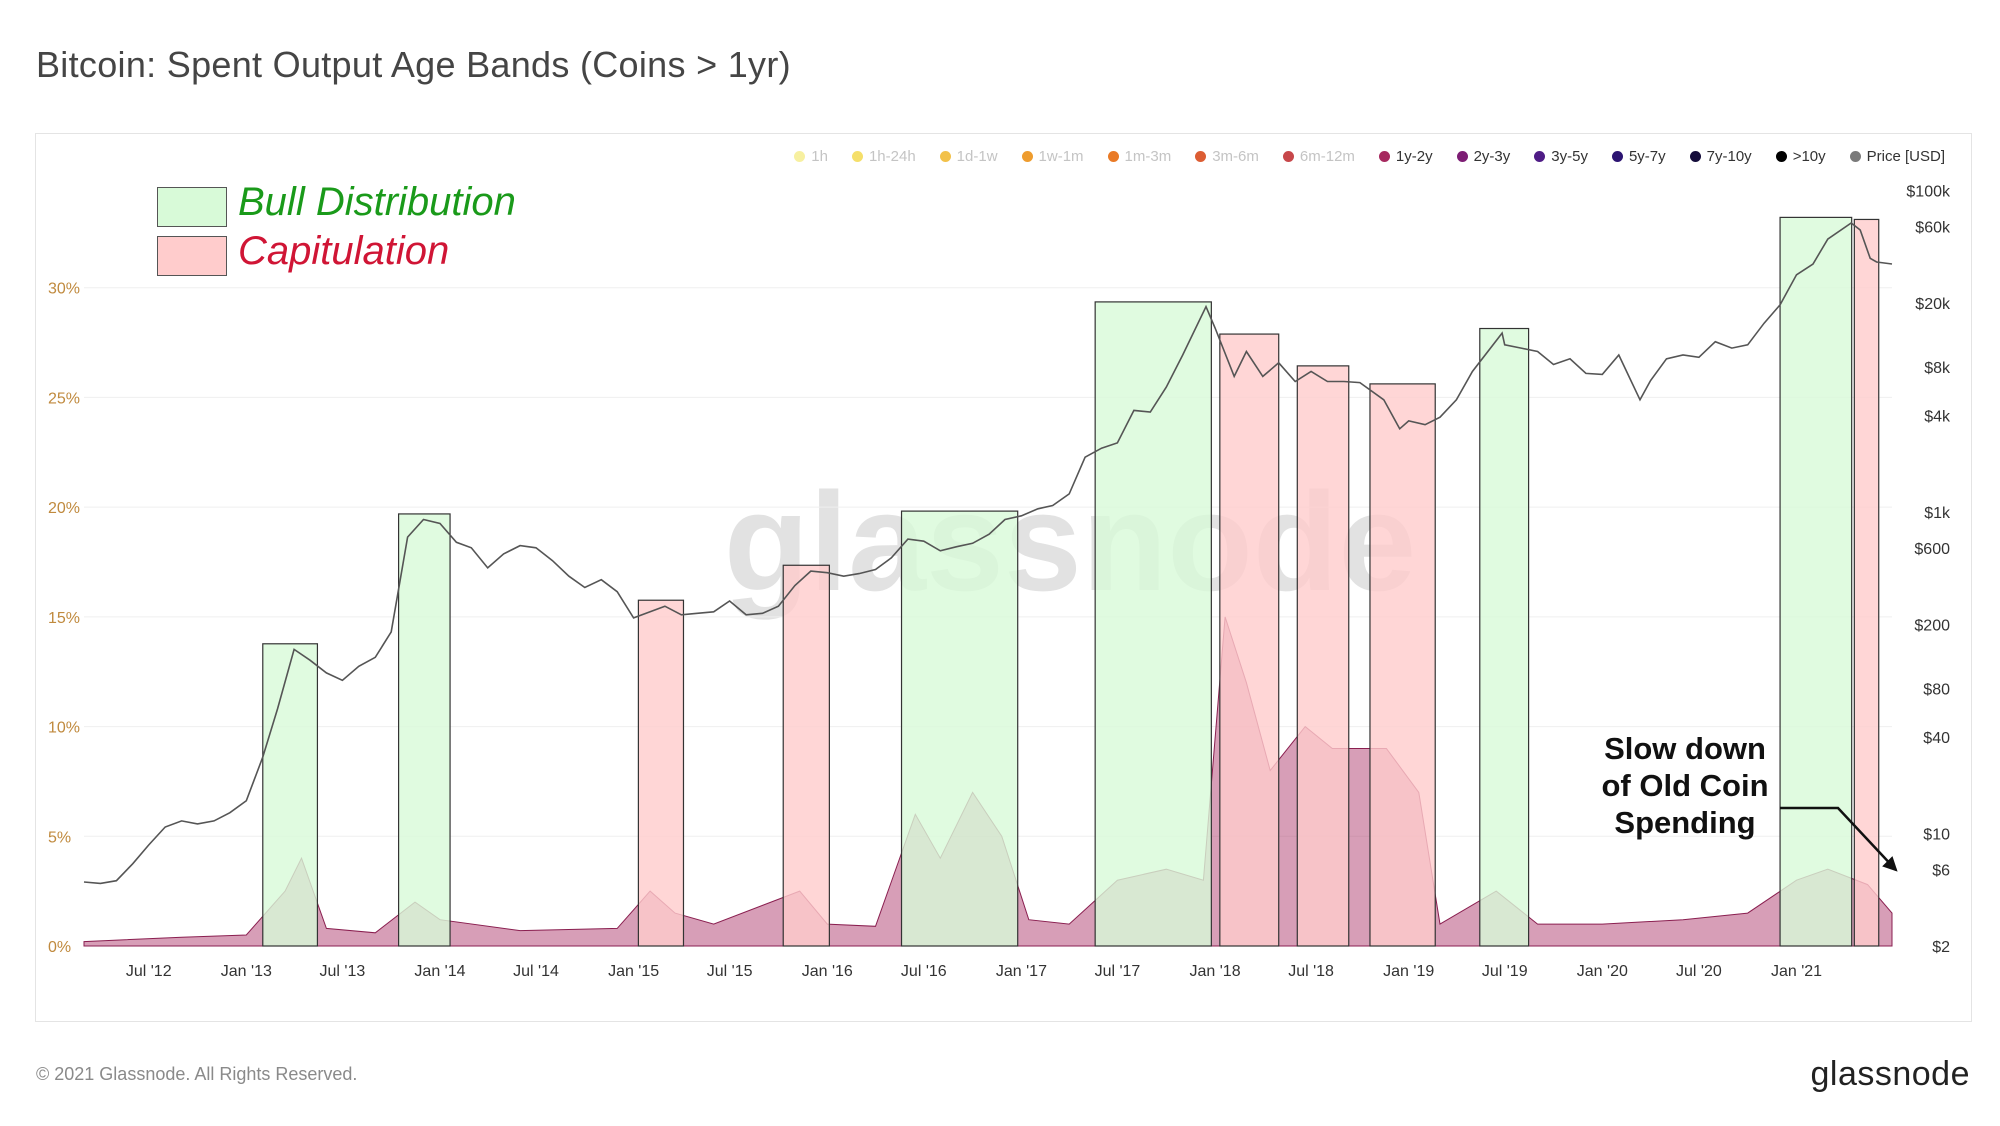  Describe the element at coordinates (377, 202) in the screenshot. I see `bull-distribution-label: Bull Distribution` at that location.